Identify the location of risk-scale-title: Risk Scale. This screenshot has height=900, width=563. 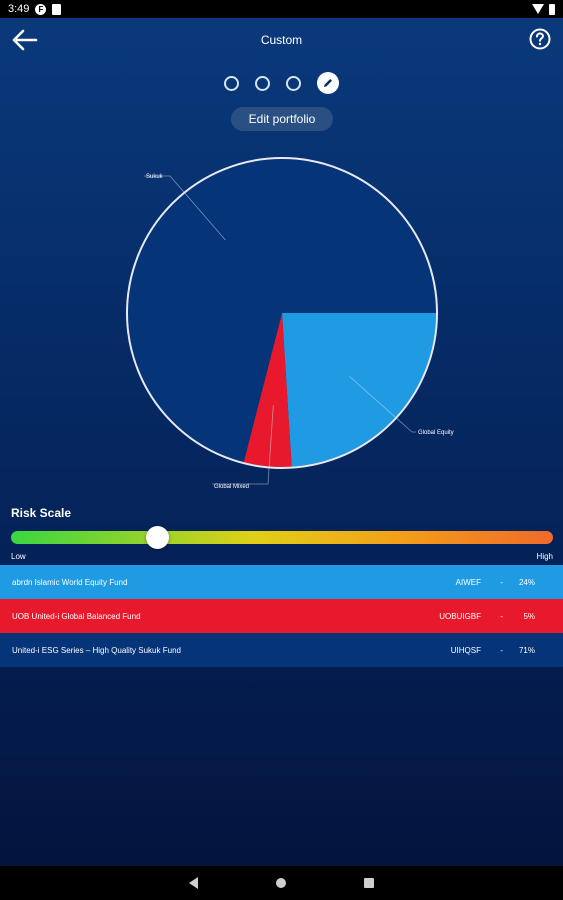
(41, 513).